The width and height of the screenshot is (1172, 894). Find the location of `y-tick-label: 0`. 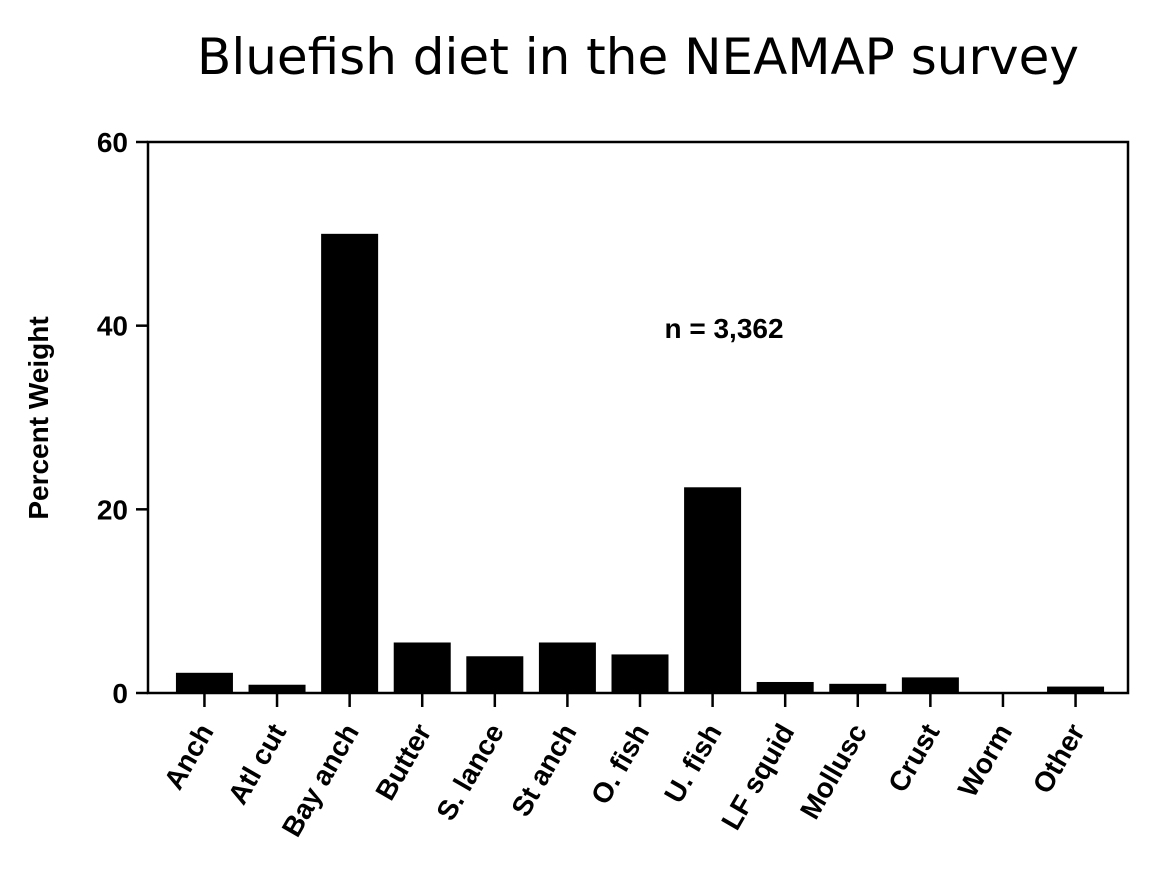

y-tick-label: 0 is located at coordinates (120, 693).